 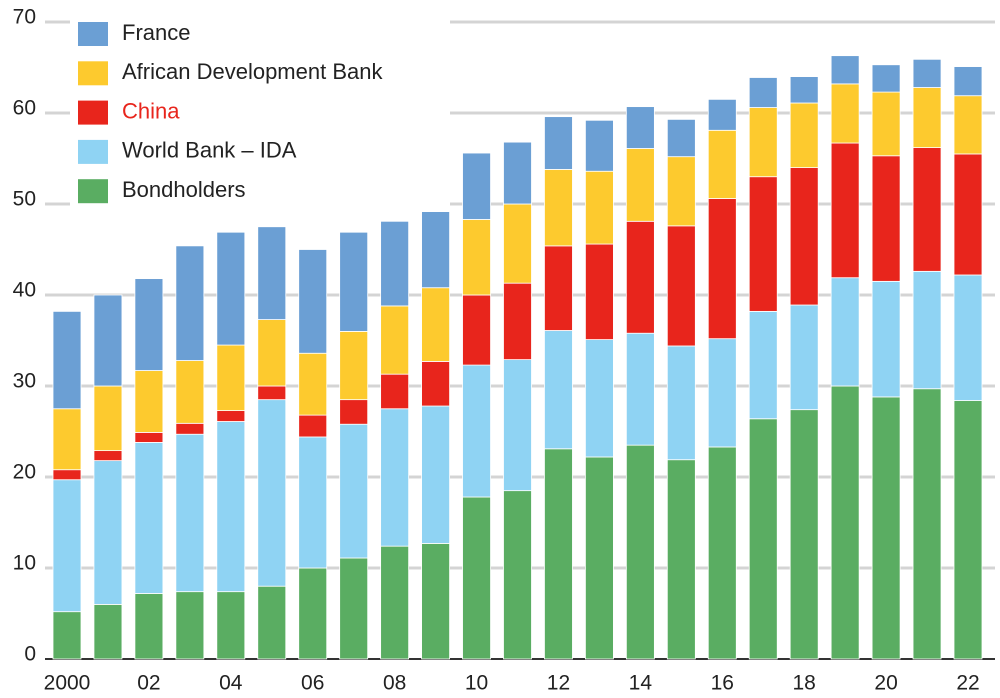 I want to click on x-tick-label: 04, so click(x=231, y=683).